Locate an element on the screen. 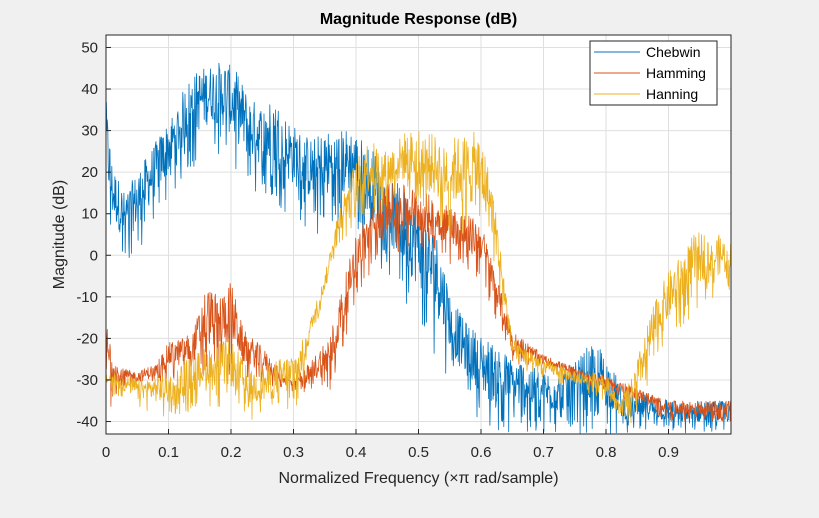  x-axis: 0 0.1 0.2 0.3 0.4 0.5 0.6 0.7 0.8 0.9 is located at coordinates (390, 445).